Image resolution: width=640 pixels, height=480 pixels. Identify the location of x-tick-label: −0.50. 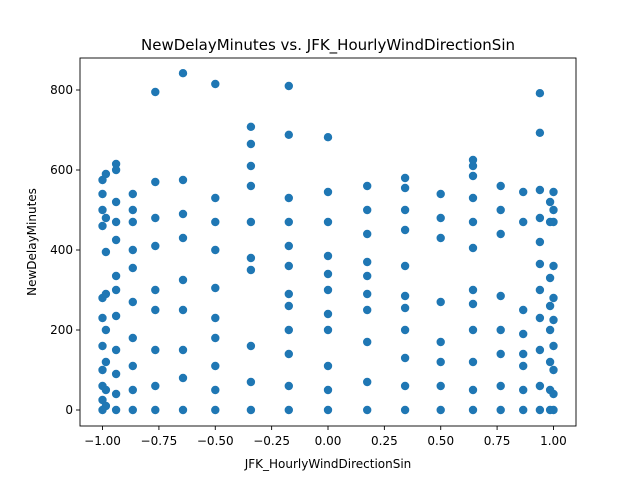
(215, 441).